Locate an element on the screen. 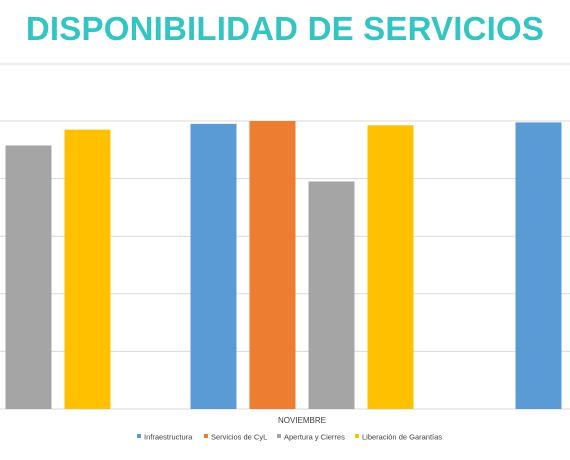 This screenshot has height=460, width=570. chart-title: DISPONIBILIDAD DE SERVICIOS is located at coordinates (285, 28).